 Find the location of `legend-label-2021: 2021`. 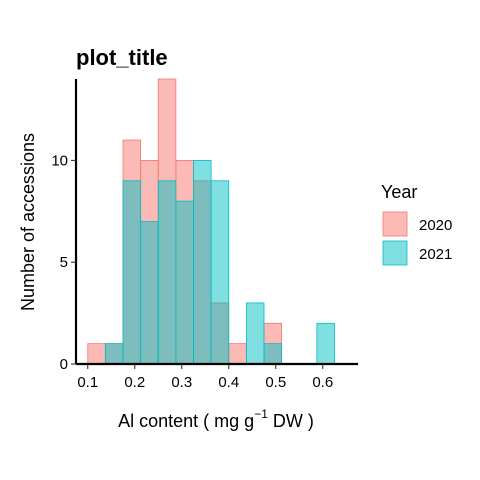

legend-label-2021: 2021 is located at coordinates (435, 254).